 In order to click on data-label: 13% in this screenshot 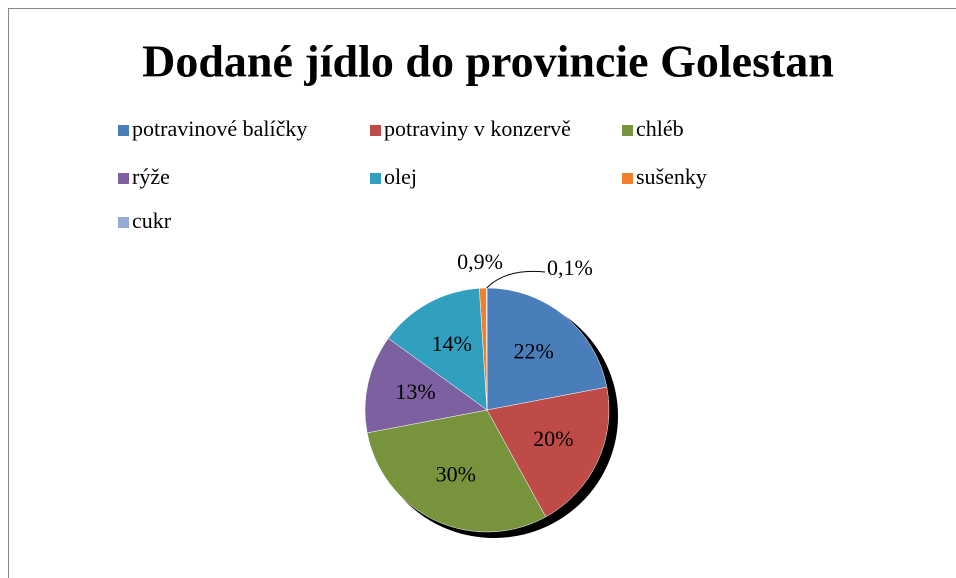, I will do `click(415, 391)`.